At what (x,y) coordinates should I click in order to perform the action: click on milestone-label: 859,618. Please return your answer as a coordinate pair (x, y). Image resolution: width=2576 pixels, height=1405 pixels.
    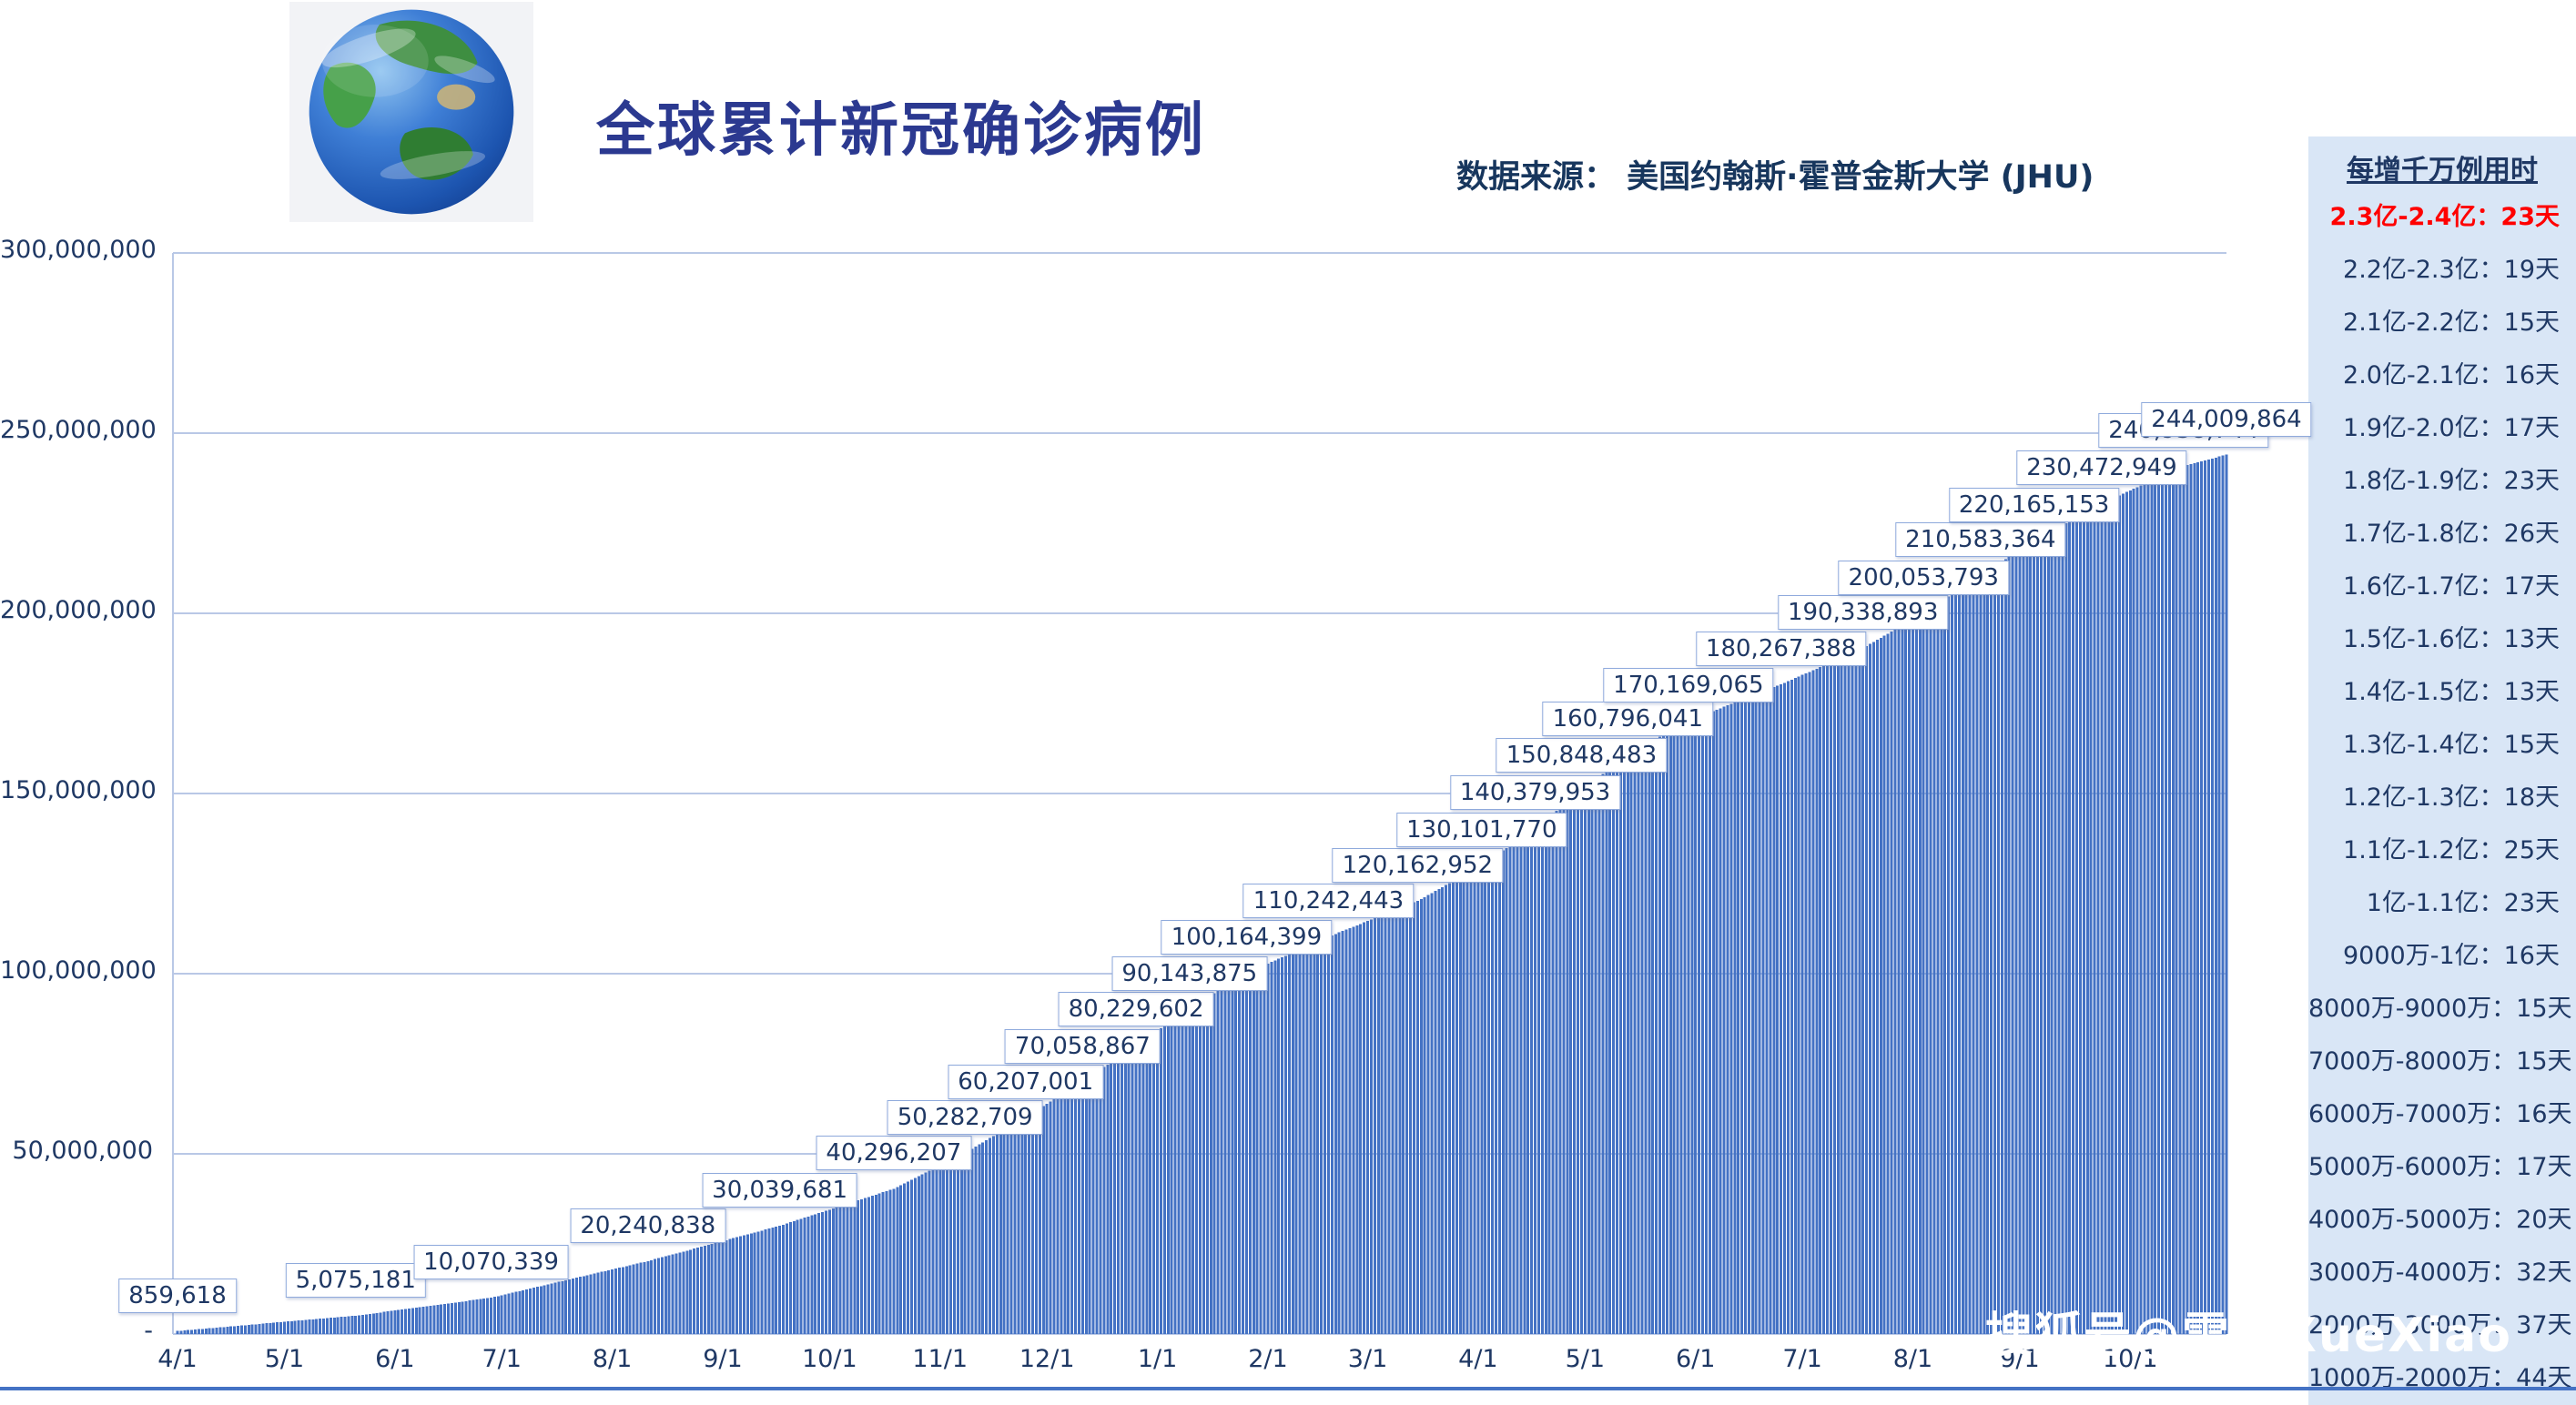
    Looking at the image, I should click on (177, 1295).